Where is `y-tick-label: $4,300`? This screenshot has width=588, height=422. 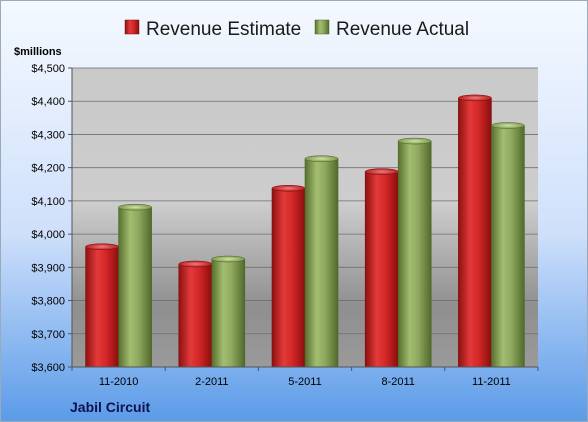 y-tick-label: $4,300 is located at coordinates (48, 135).